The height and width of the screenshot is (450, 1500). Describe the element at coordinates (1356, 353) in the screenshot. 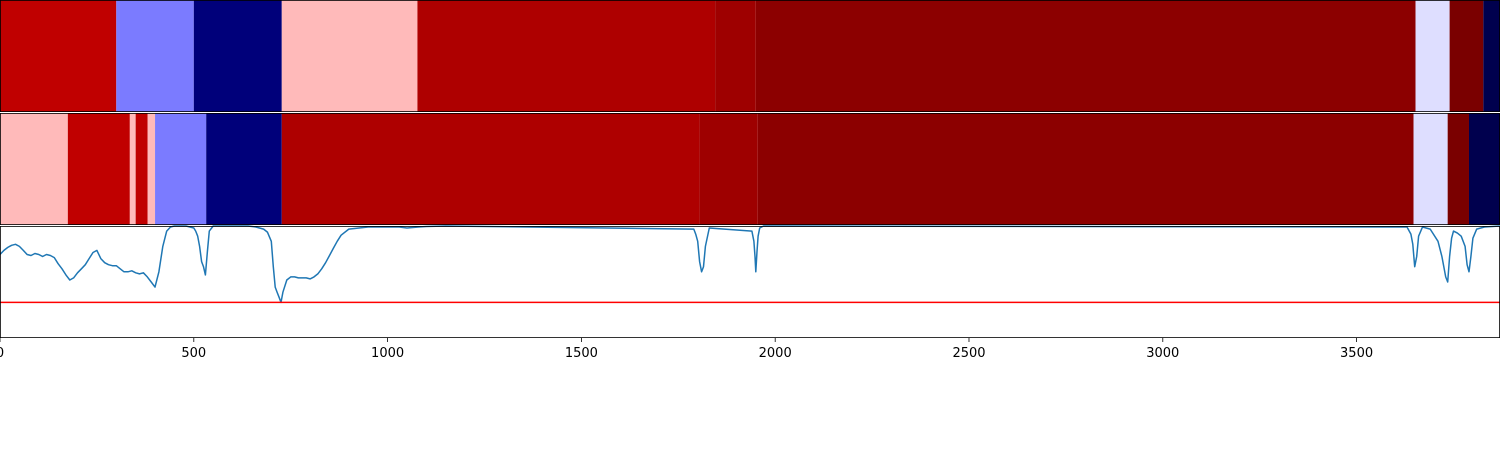

I see `x-tick-label: 3500` at that location.